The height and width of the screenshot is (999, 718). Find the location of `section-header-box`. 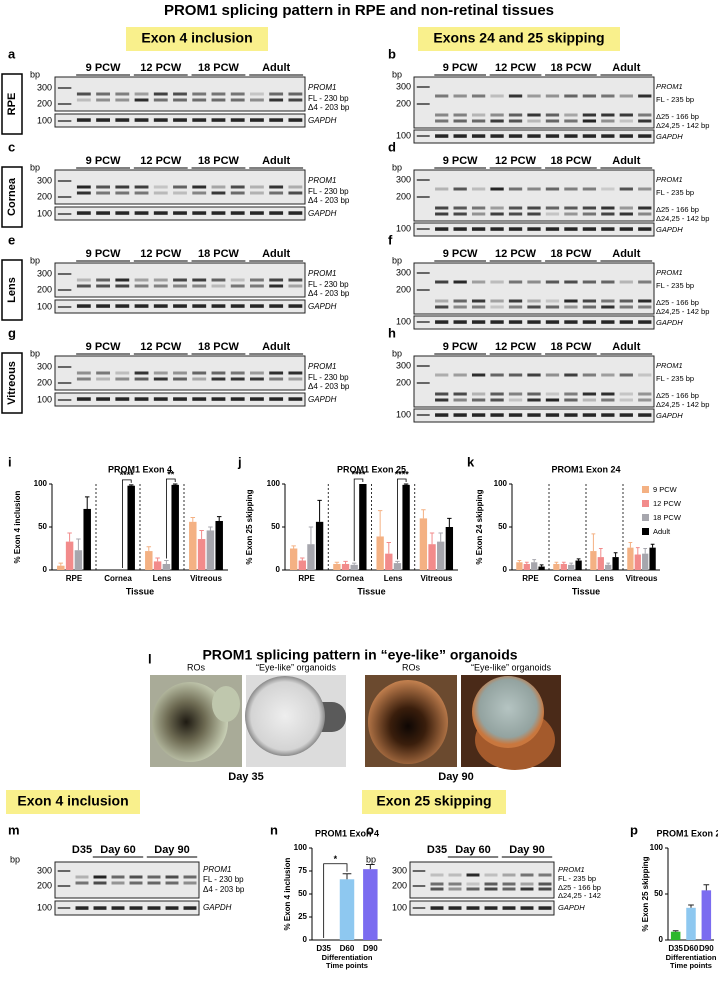

section-header-box is located at coordinates (519, 39).